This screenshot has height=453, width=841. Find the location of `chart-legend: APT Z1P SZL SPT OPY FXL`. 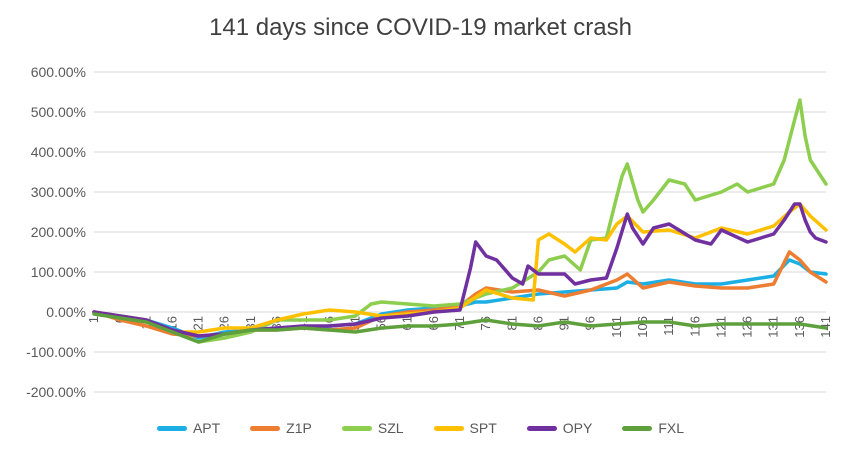

chart-legend: APT Z1P SZL SPT OPY FXL is located at coordinates (420, 428).